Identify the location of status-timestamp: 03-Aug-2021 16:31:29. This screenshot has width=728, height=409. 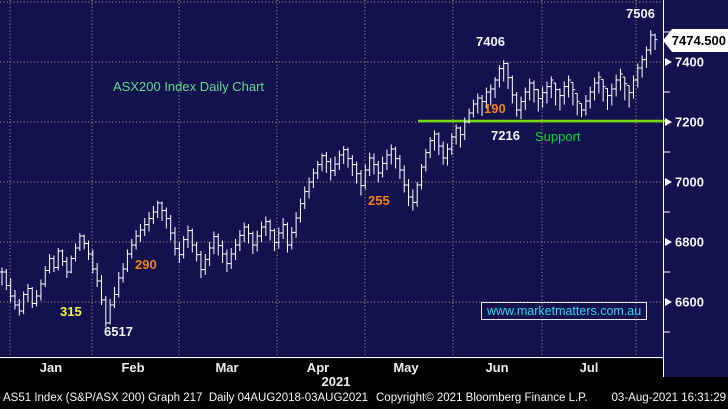
(668, 398).